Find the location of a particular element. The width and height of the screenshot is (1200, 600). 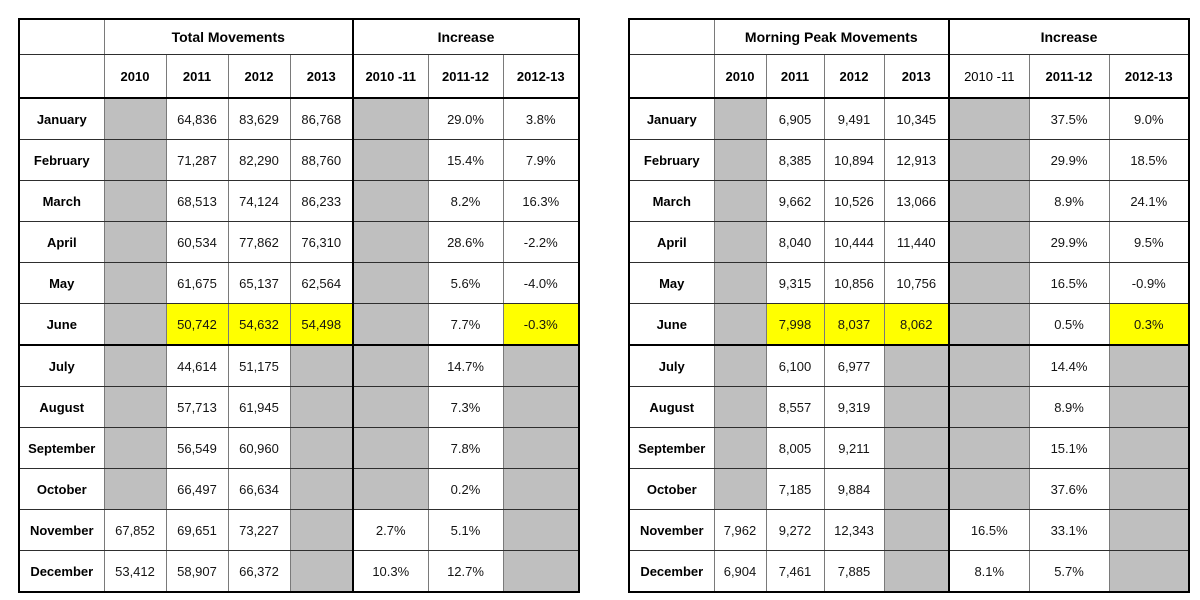

month-cell: September is located at coordinates (671, 448).